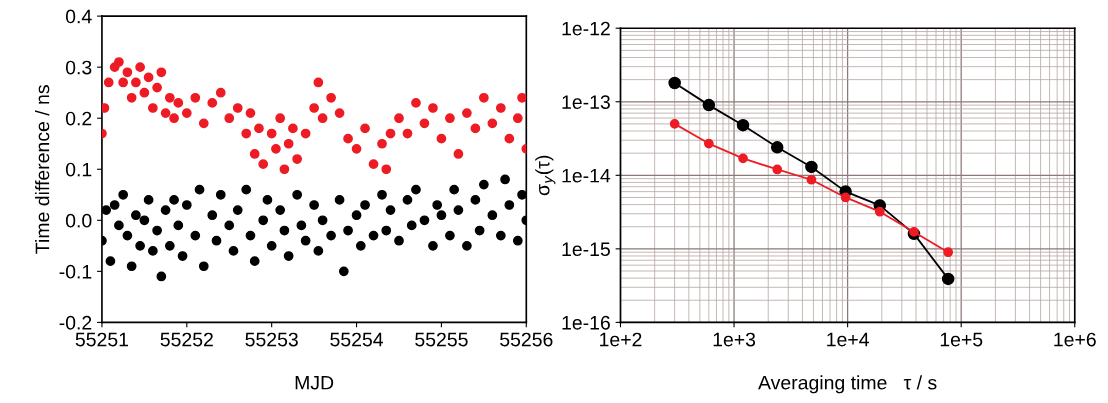 The image size is (1108, 403). What do you see at coordinates (734, 339) in the screenshot?
I see `x-tick-label: 1e+3` at bounding box center [734, 339].